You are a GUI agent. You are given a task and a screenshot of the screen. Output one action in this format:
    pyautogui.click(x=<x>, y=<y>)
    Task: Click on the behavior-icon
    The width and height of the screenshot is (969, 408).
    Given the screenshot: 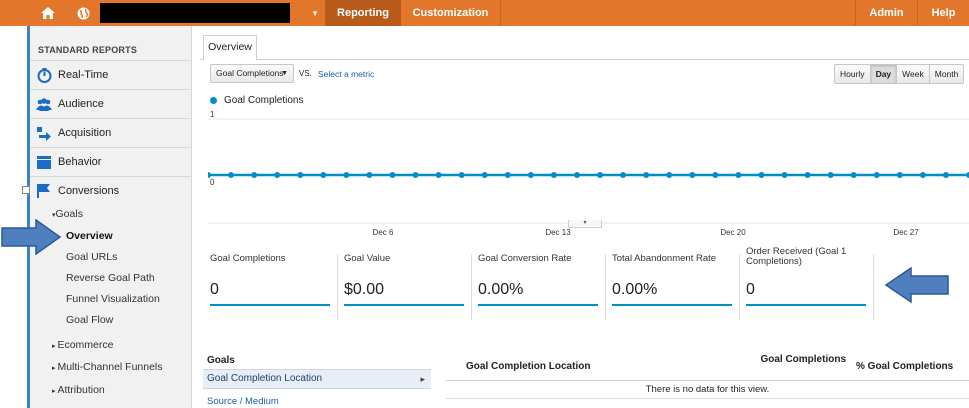 What is the action you would take?
    pyautogui.click(x=44, y=162)
    